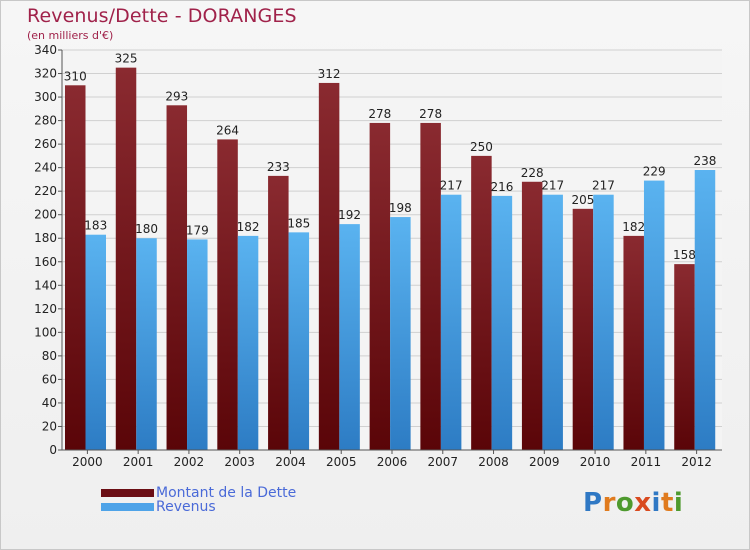 This screenshot has height=550, width=750. What do you see at coordinates (582, 200) in the screenshot?
I see `data-label-debt-2010: 205` at bounding box center [582, 200].